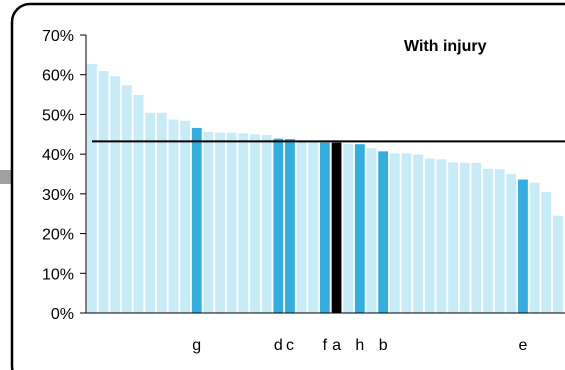 The image size is (565, 370). What do you see at coordinates (325, 345) in the screenshot?
I see `bar-label: f` at bounding box center [325, 345].